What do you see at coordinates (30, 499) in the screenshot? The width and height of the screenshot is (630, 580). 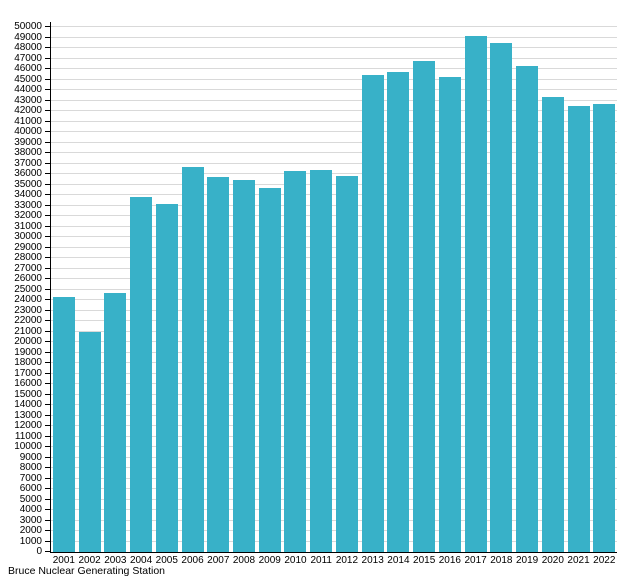 I see `y-axis-label-5000: 5000` at bounding box center [30, 499].